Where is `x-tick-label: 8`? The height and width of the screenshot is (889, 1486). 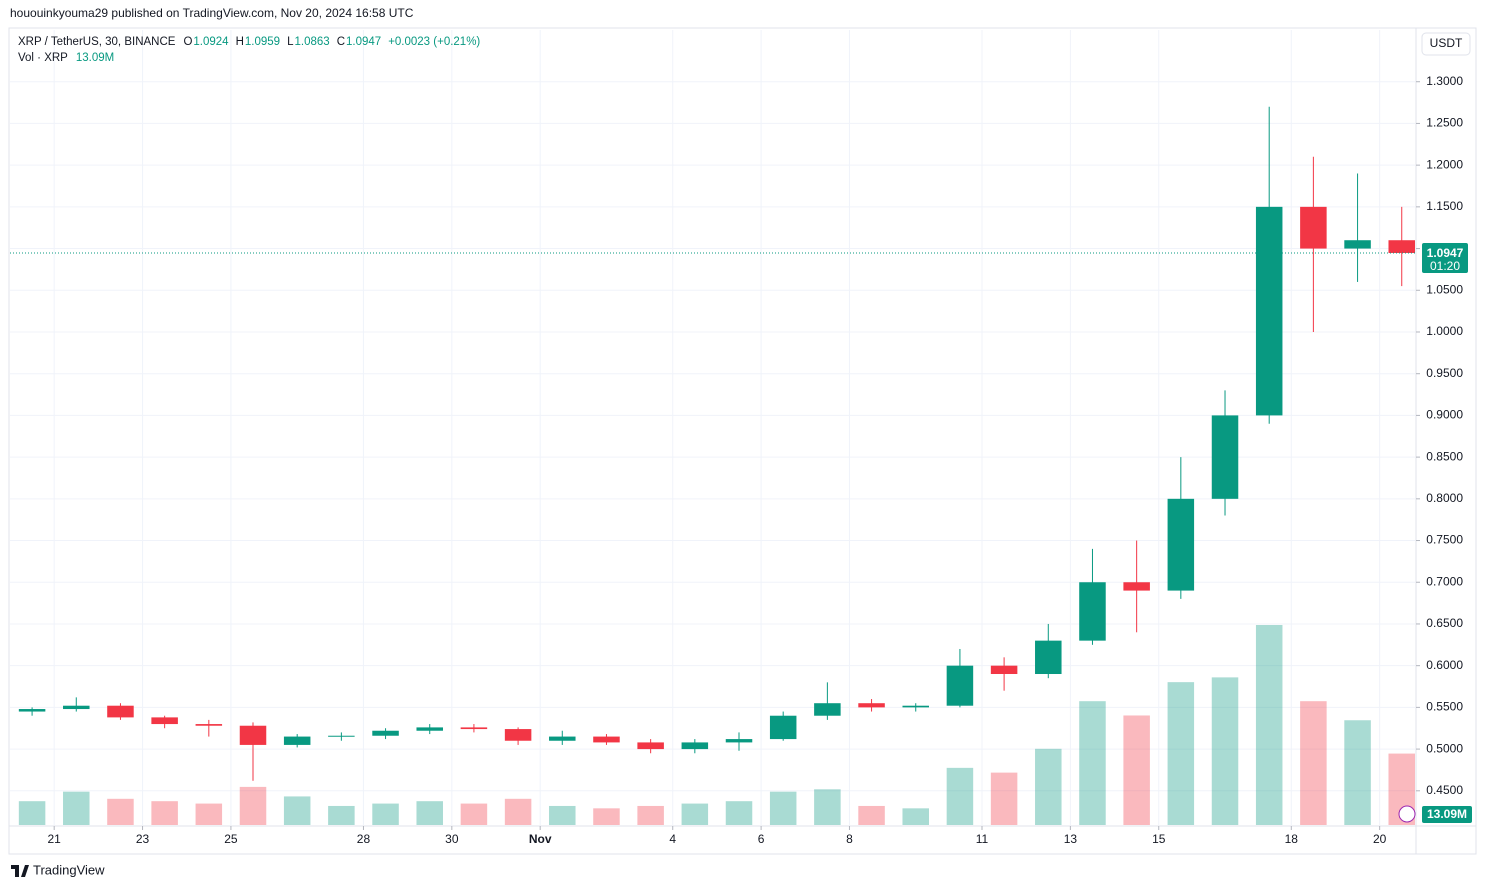 x-tick-label: 8 is located at coordinates (849, 839).